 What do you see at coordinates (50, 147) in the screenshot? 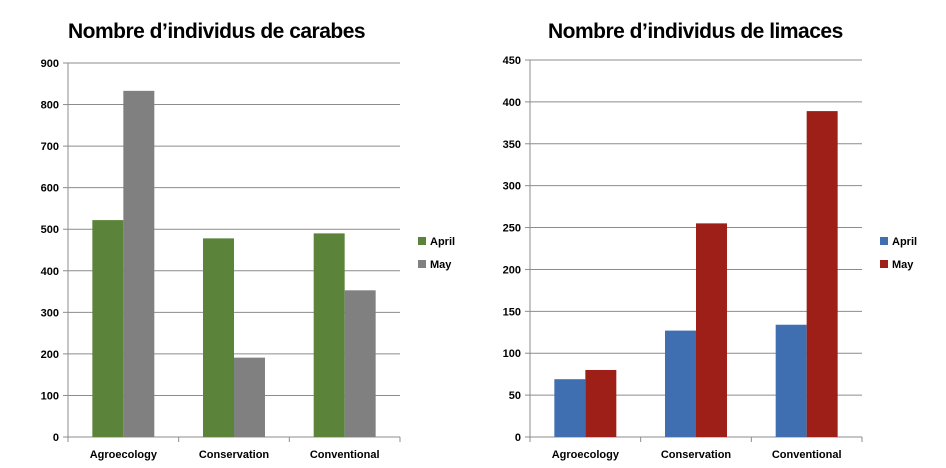
I see `y-tick-label: 700` at bounding box center [50, 147].